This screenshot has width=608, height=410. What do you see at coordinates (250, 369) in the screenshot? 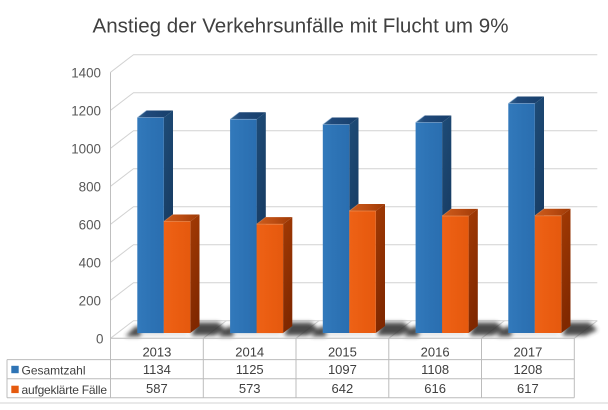
I see `svg-text: 1125` at bounding box center [250, 369].